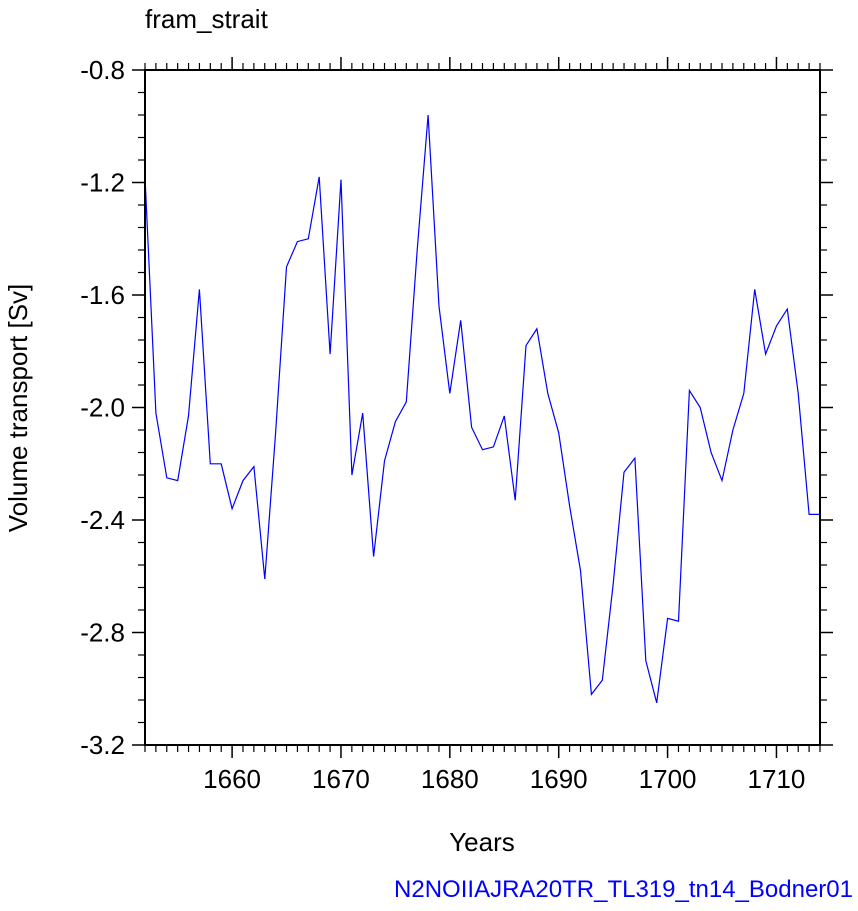 The width and height of the screenshot is (858, 911). What do you see at coordinates (232, 779) in the screenshot?
I see `x-tick-label: 1660` at bounding box center [232, 779].